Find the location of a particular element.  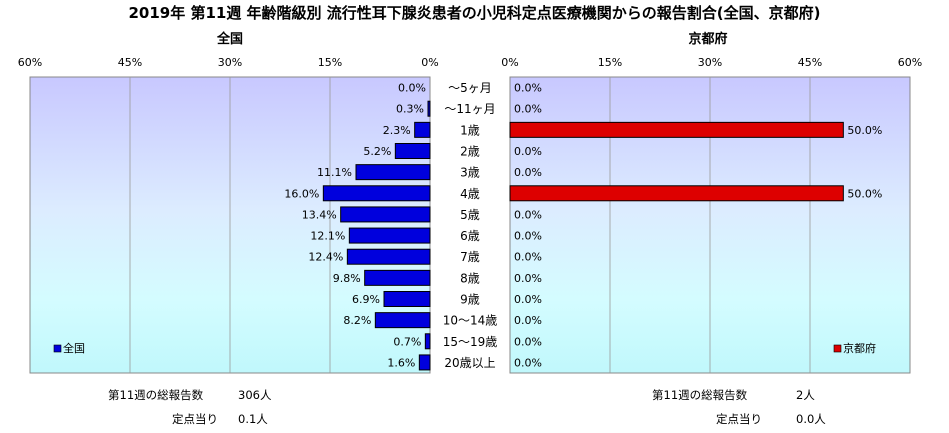

left-data-label: 9.8% is located at coordinates (347, 278).